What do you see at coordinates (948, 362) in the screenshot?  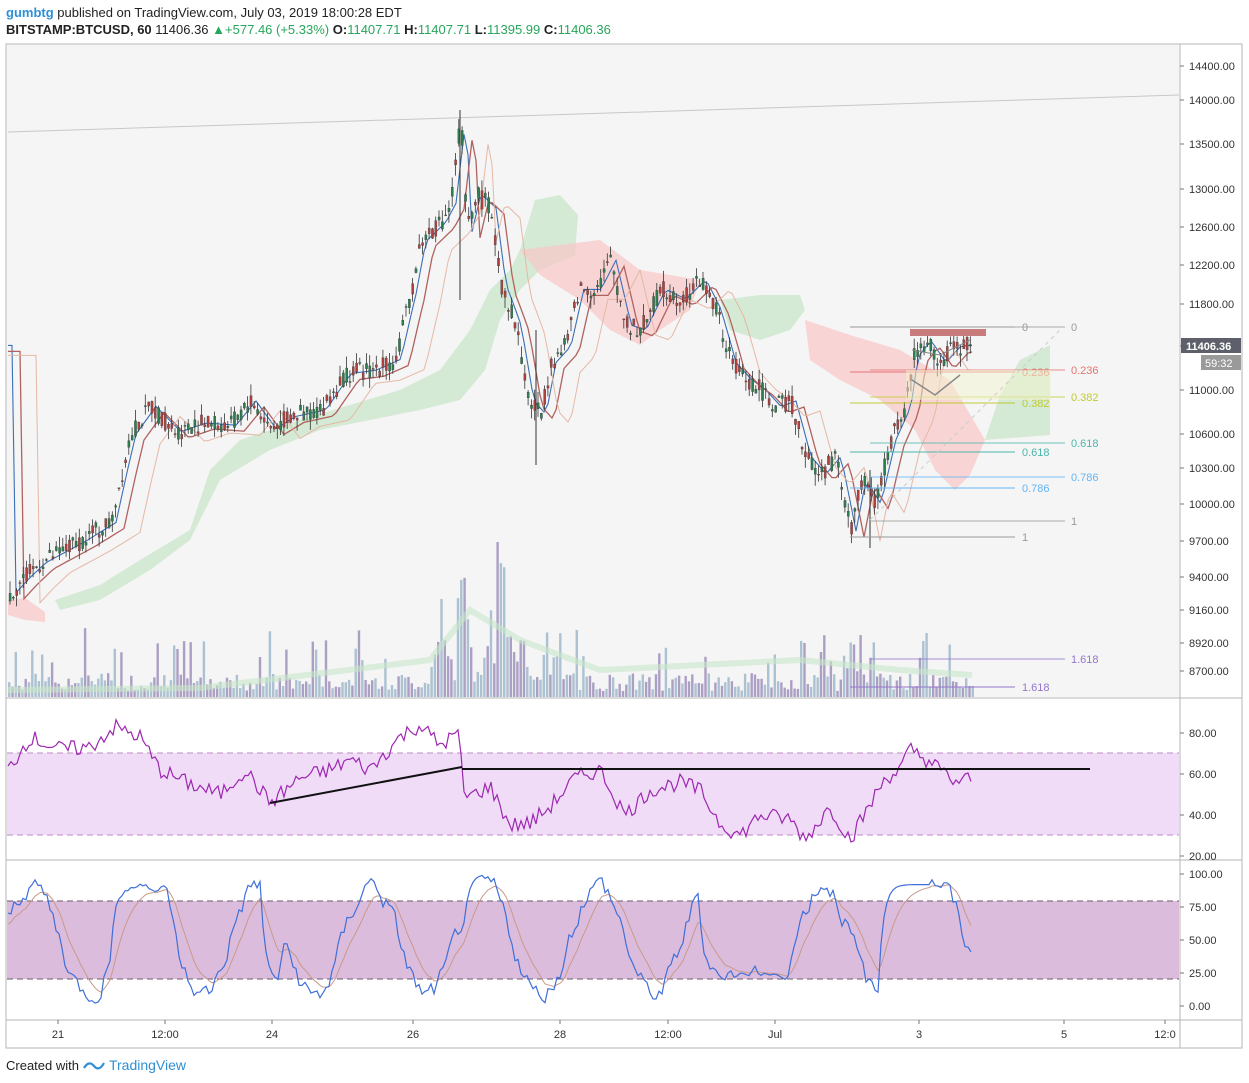 I see `trend-line-drawings` at bounding box center [948, 362].